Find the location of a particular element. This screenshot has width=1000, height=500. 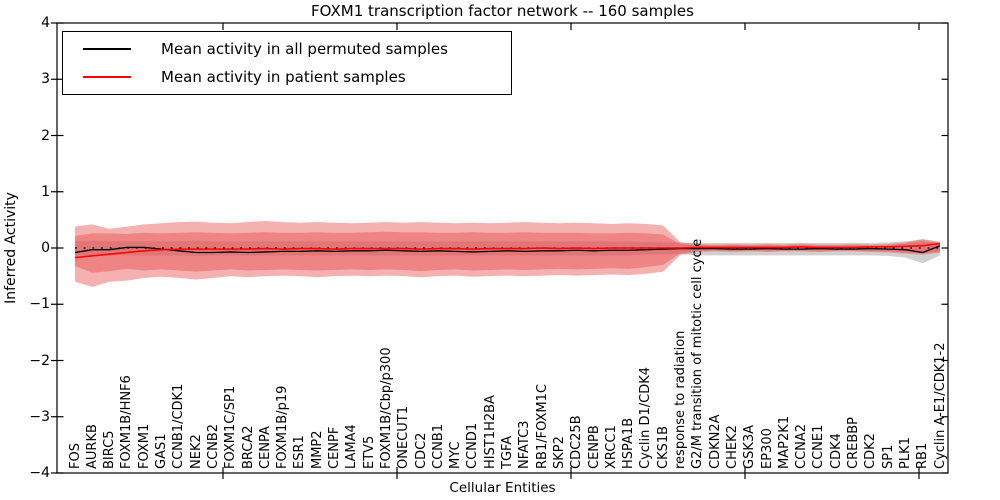

x-tick-label: EP300 is located at coordinates (767, 448).